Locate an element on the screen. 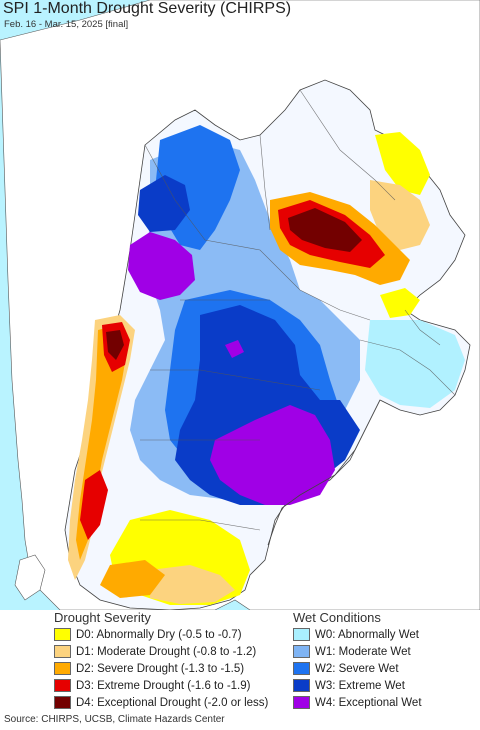  legend-item-d3: D3: Extreme Drought (-1.6 to -1.9) is located at coordinates (161, 685).